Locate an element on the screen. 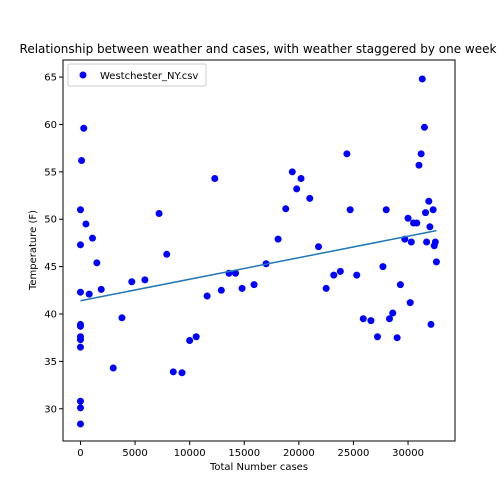 The height and width of the screenshot is (504, 504). x-tick-label: 5000 is located at coordinates (134, 453).